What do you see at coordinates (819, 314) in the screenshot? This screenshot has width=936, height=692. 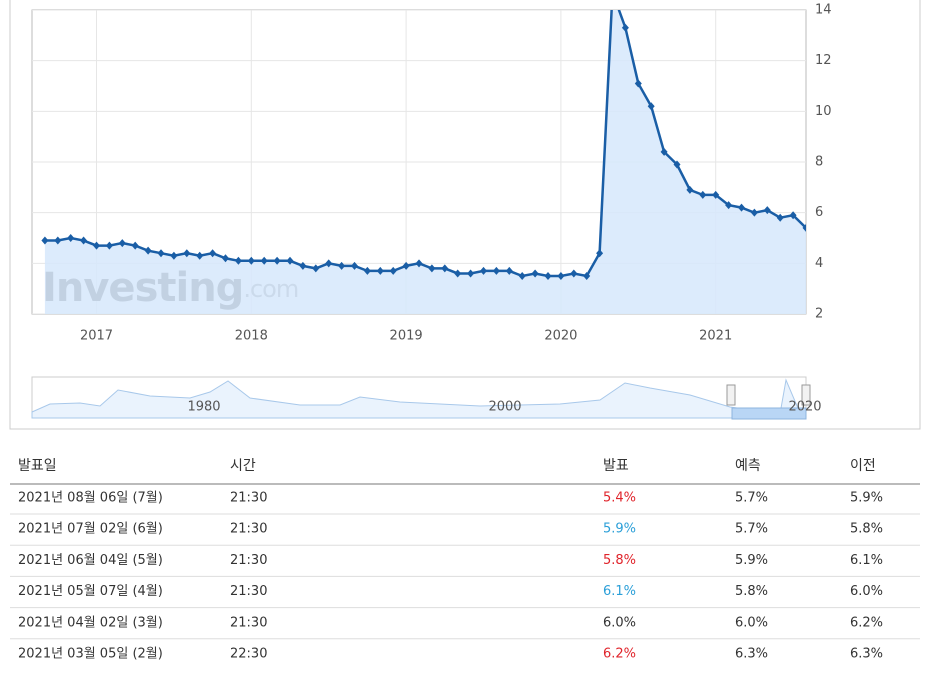 I see `y-tick-label: 2` at bounding box center [819, 314].